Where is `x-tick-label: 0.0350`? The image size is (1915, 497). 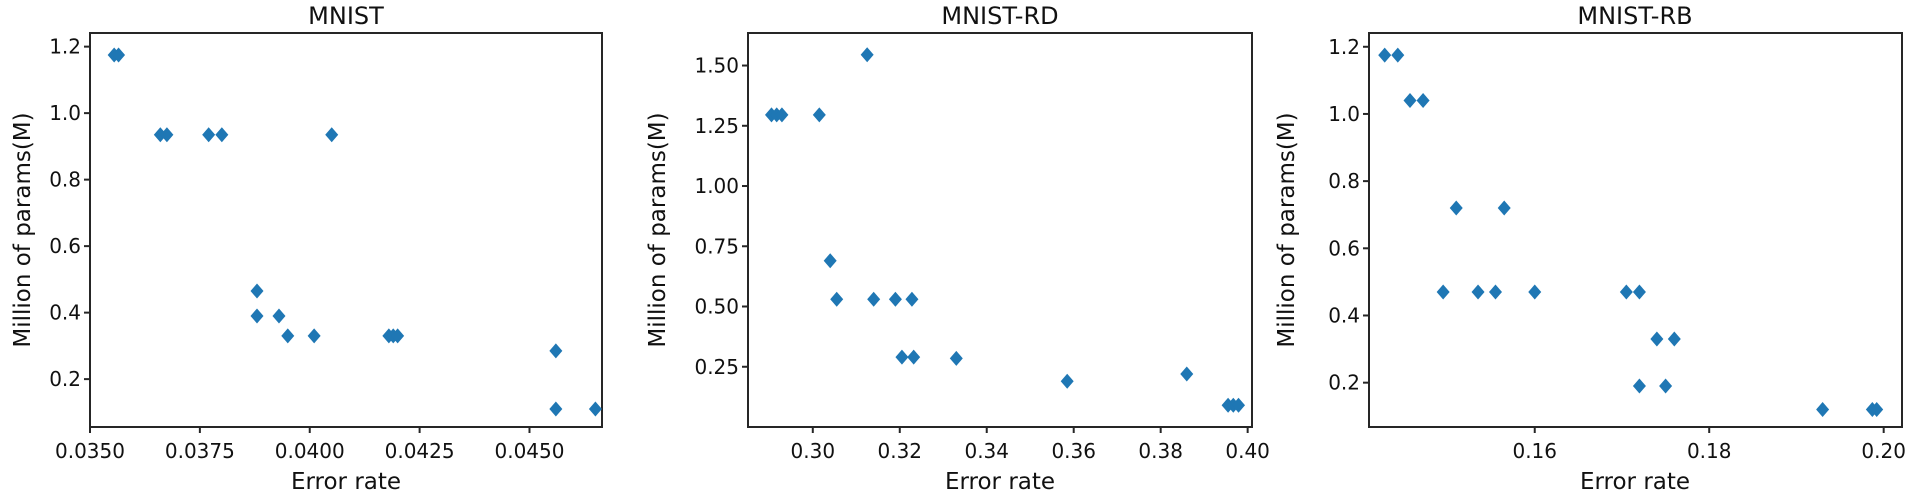
x-tick-label: 0.0350 is located at coordinates (90, 451).